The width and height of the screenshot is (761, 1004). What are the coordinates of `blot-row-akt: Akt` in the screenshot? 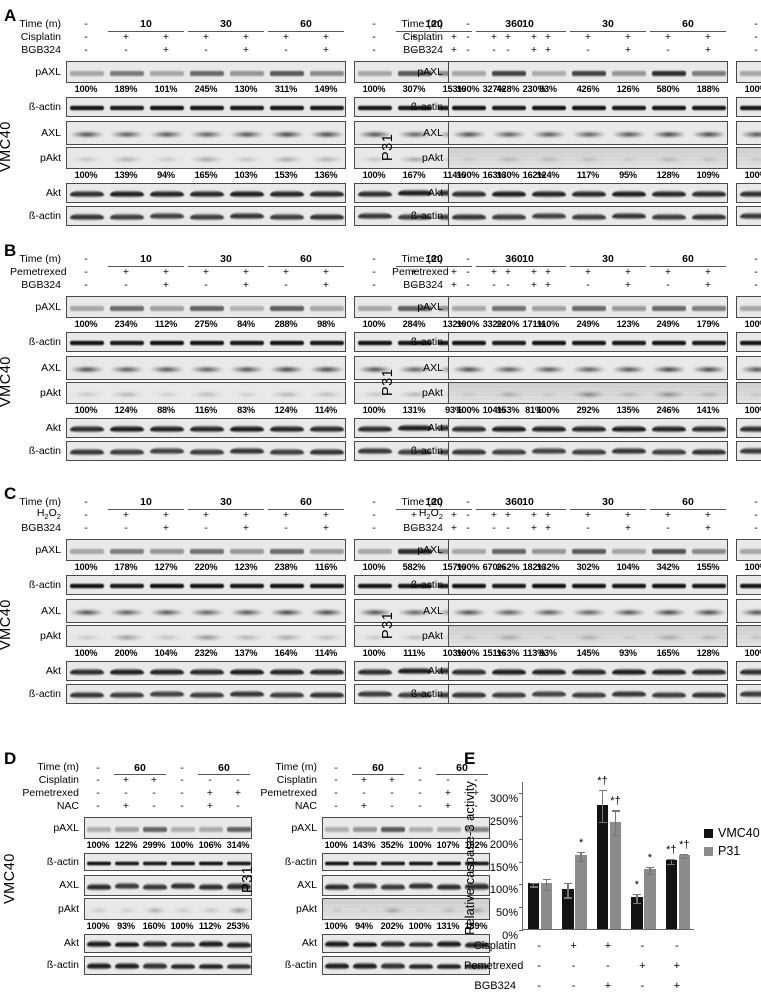 It's located at (576, 193).